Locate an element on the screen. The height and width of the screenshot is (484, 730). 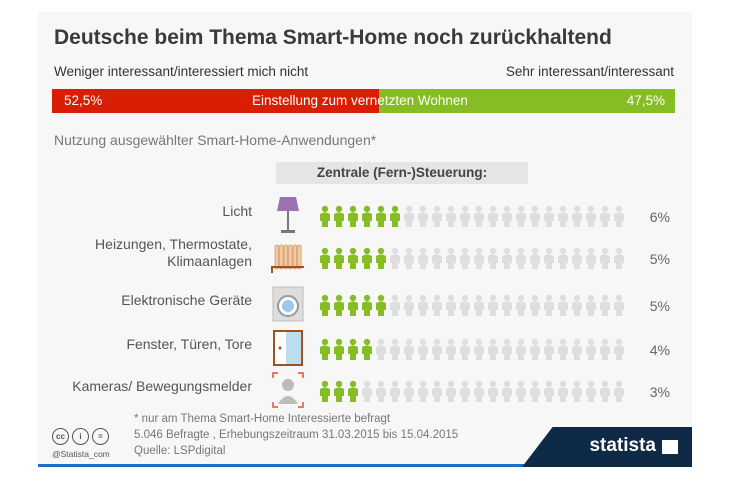
row-value: 3% is located at coordinates (659, 392).